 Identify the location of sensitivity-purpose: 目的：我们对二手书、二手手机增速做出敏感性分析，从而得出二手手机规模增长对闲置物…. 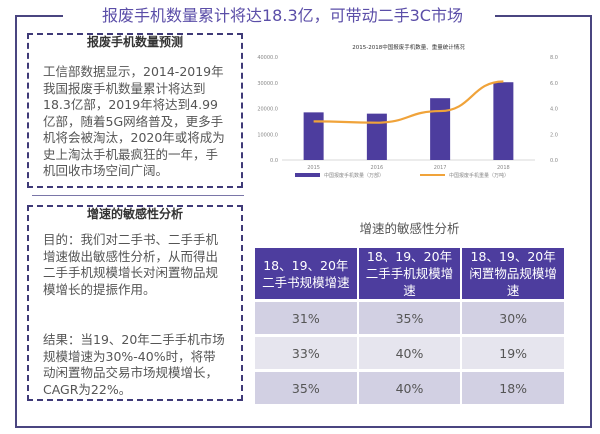
(131, 264).